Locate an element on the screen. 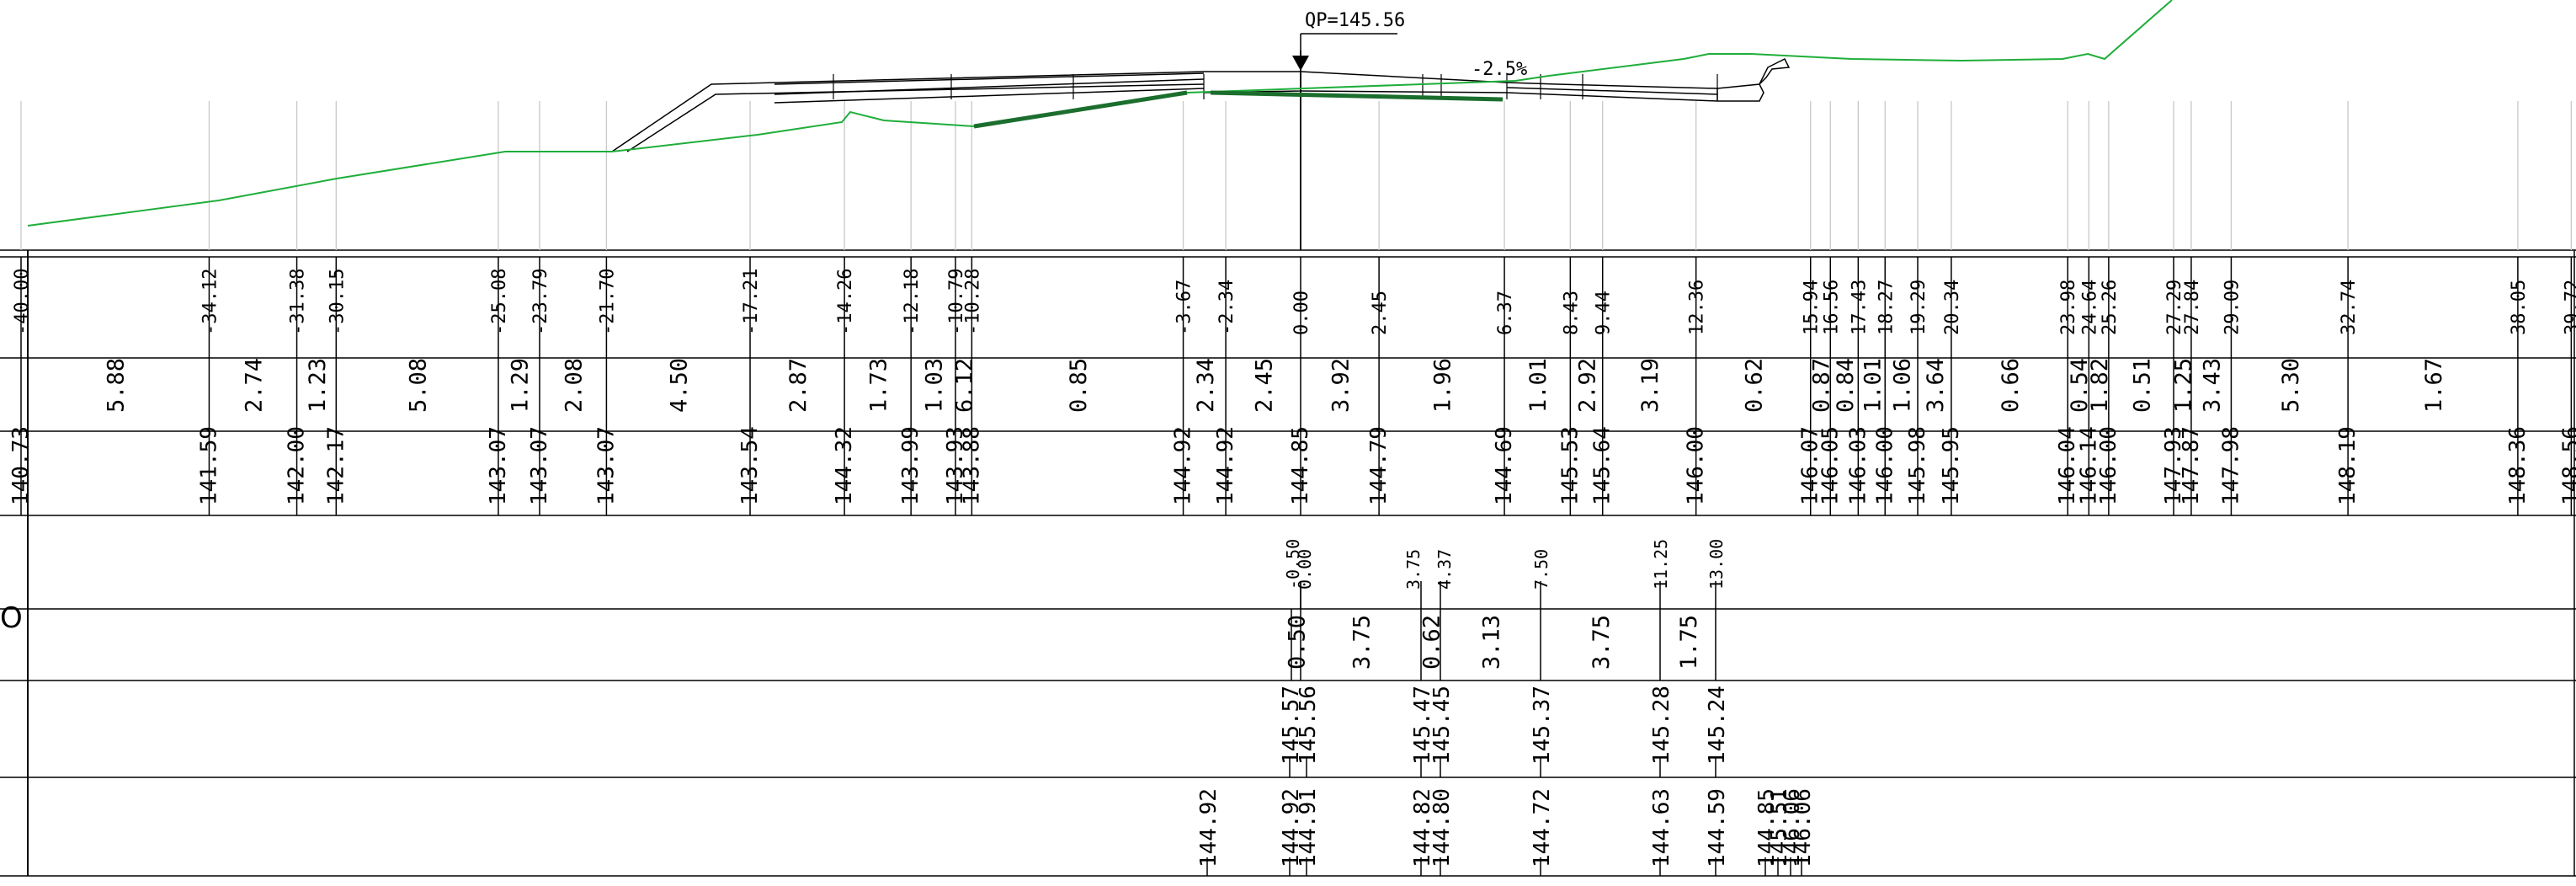  offset-label: 15.94 is located at coordinates (1813, 308).